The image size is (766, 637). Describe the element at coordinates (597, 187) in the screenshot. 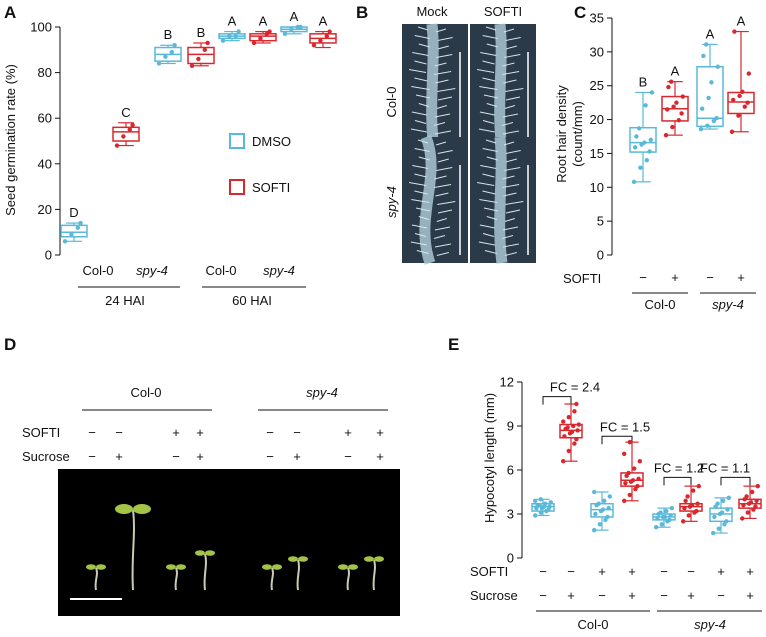

I see `y-tick-label: 10` at that location.